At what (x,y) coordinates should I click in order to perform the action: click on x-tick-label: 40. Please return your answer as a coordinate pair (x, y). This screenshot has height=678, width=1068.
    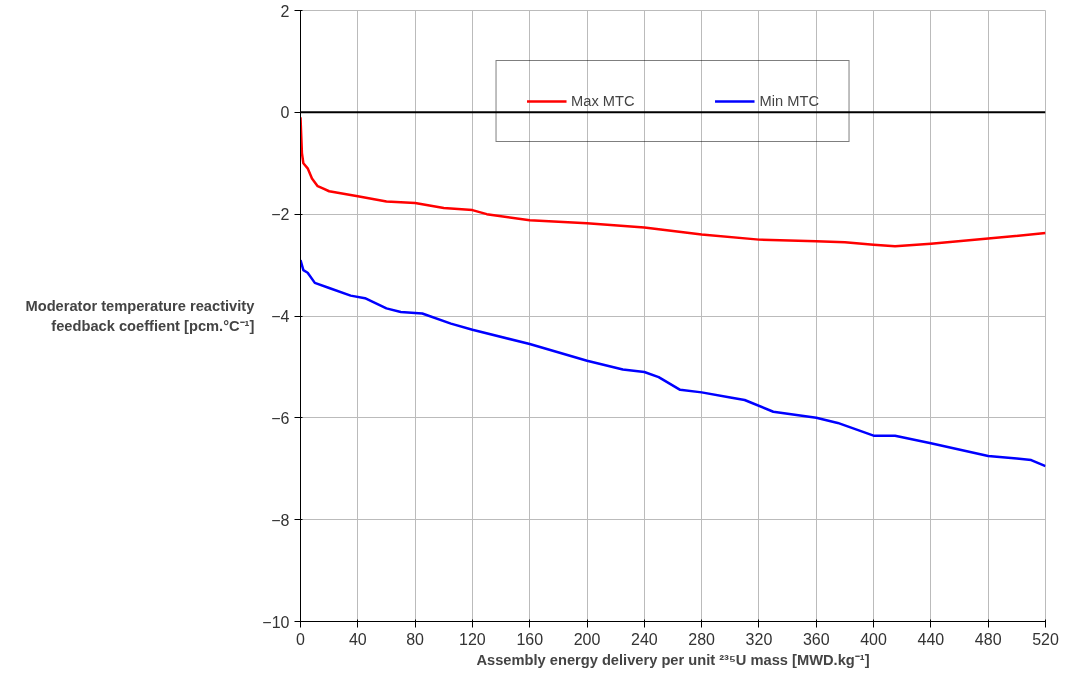
    Looking at the image, I should click on (357, 639).